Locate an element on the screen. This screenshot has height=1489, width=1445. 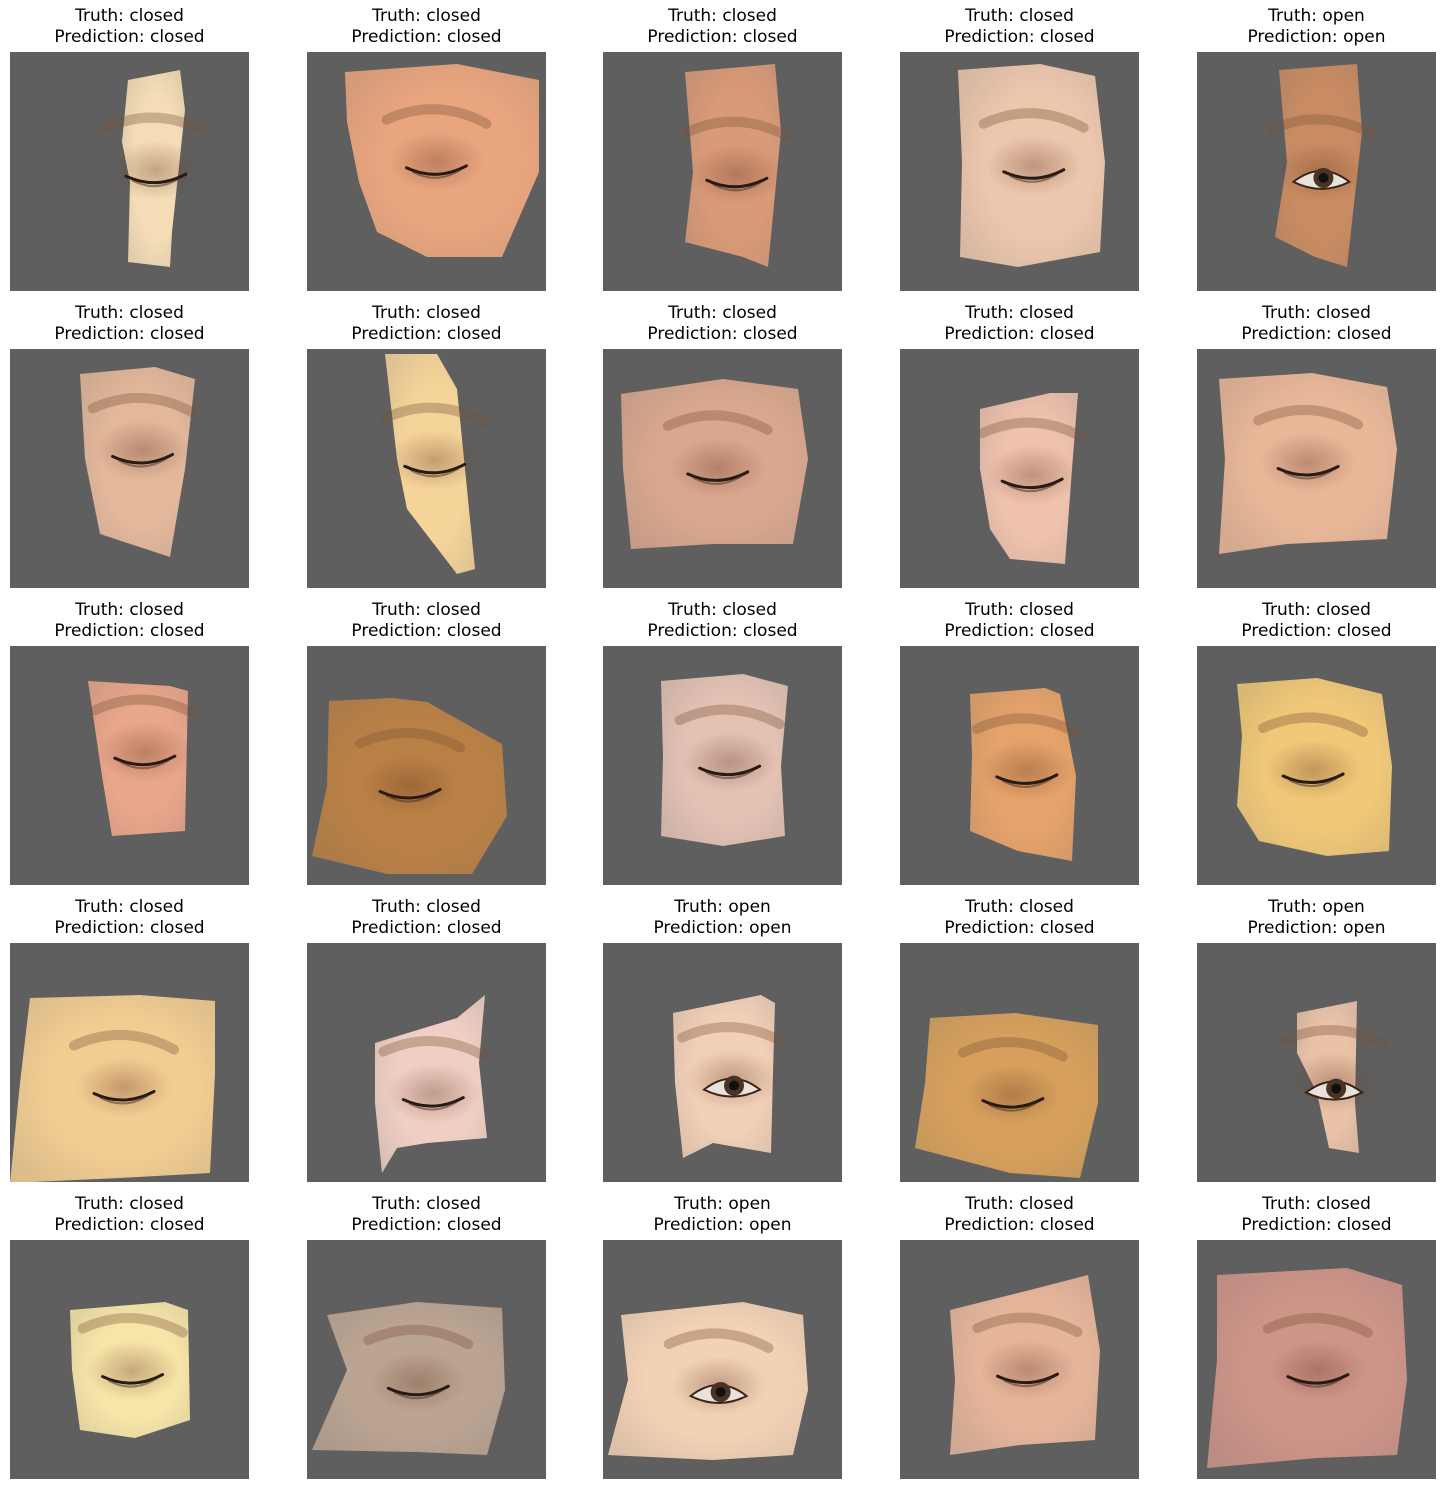
prediction-label: Prediction: open is located at coordinates (1316, 37).